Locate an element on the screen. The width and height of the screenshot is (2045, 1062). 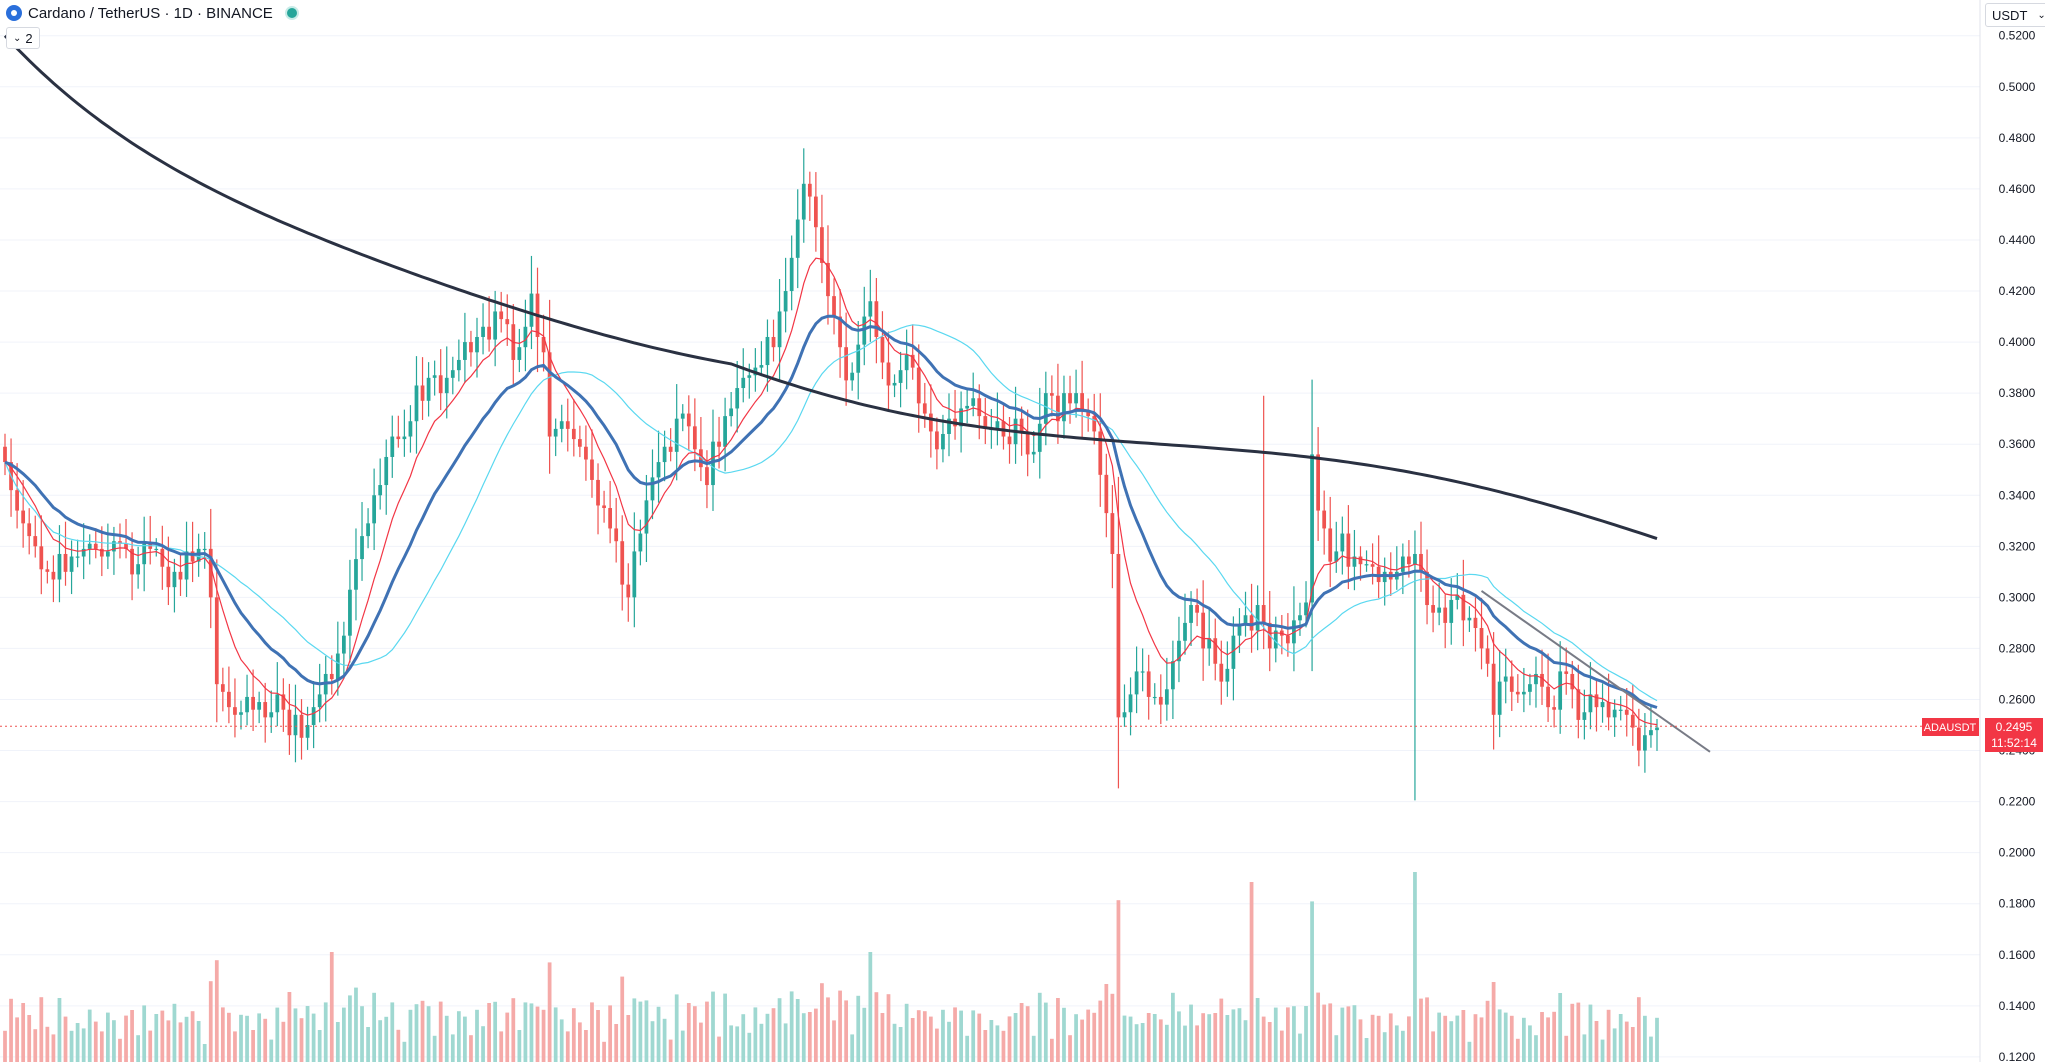
price-tick-label: 0.2200 is located at coordinates (2017, 802).